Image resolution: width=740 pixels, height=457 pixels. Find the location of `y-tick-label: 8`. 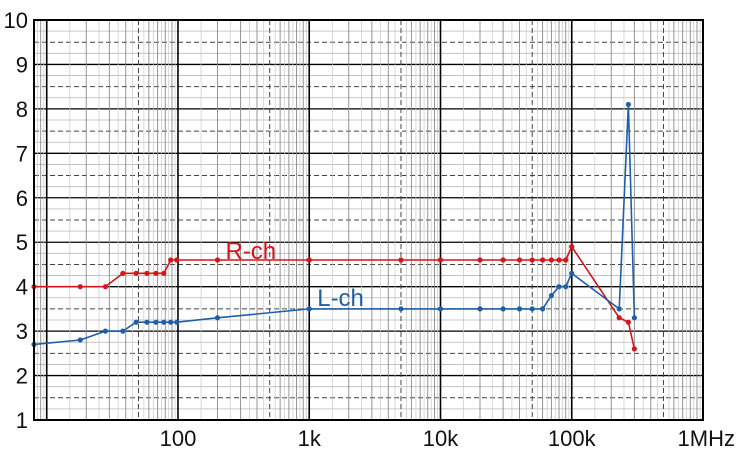

y-tick-label: 8 is located at coordinates (22, 109).